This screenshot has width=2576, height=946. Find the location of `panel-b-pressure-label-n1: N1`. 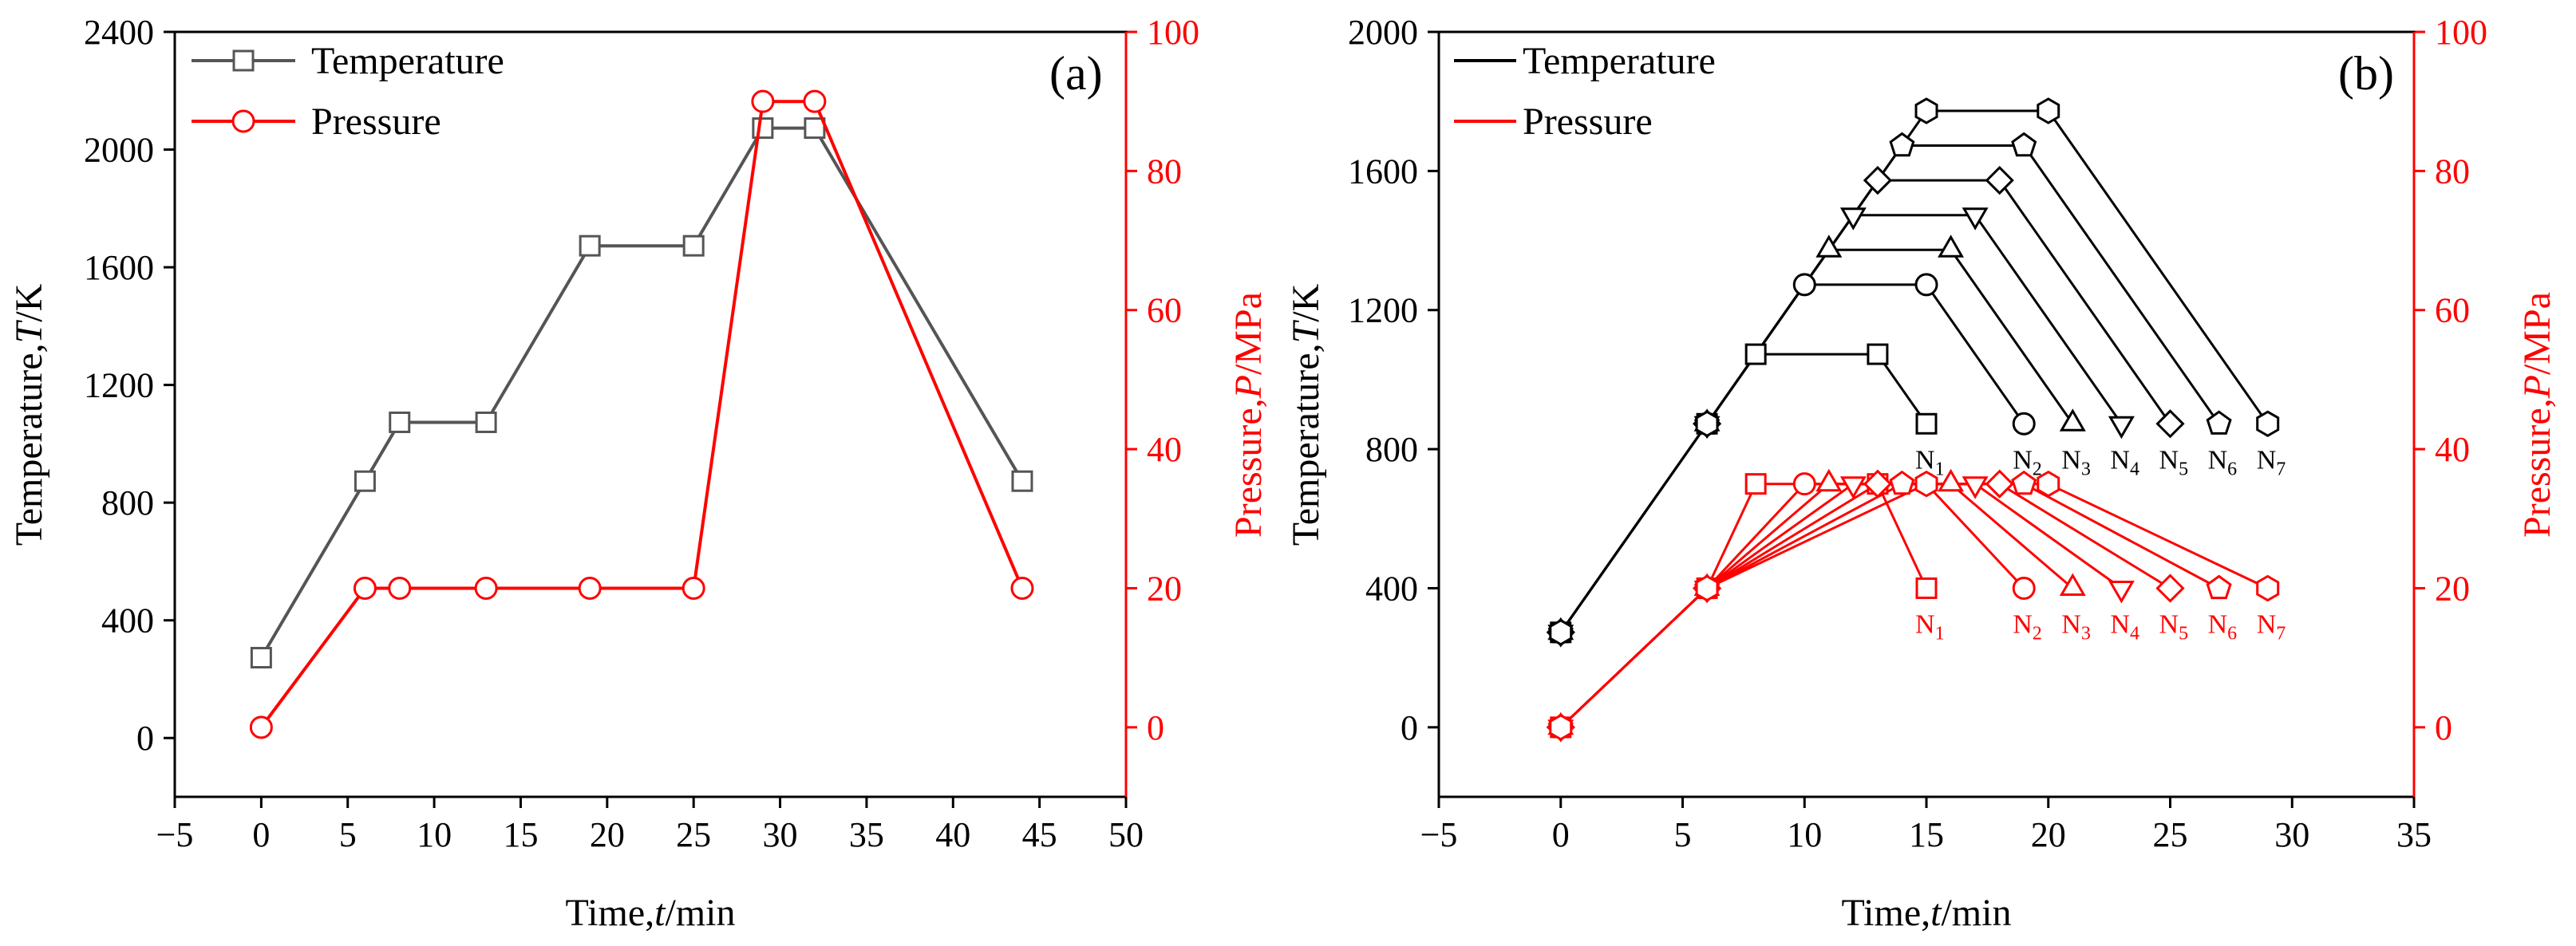

panel-b-pressure-label-n1: N1 is located at coordinates (1930, 626).